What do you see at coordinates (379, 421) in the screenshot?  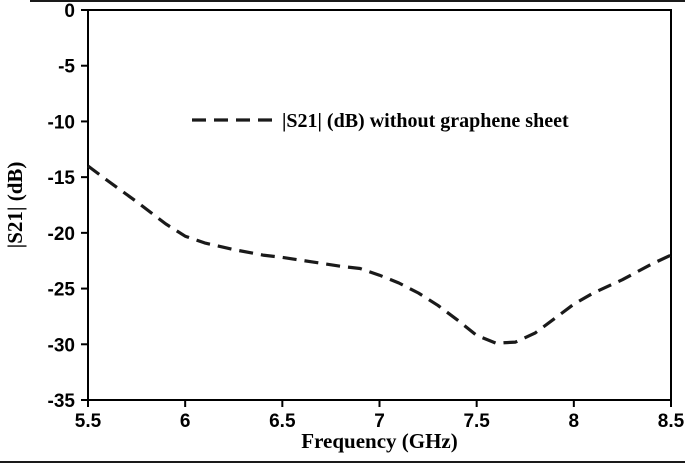 I see `x-tick-label: 7` at bounding box center [379, 421].